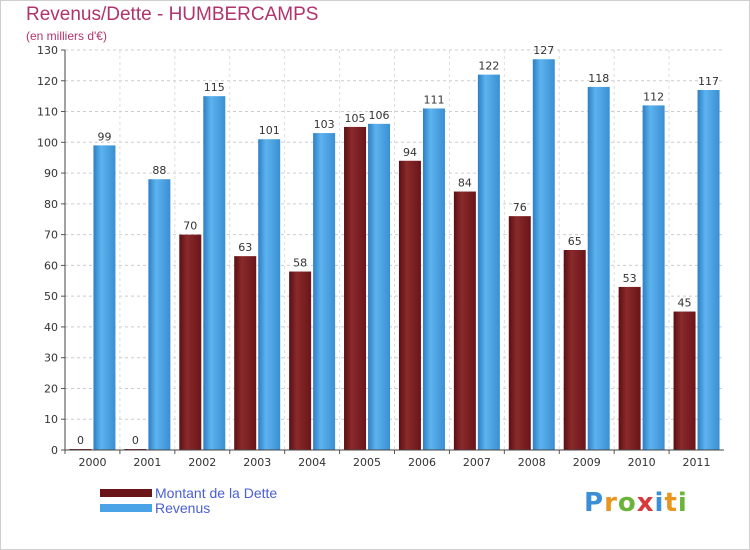  Describe the element at coordinates (216, 493) in the screenshot. I see `legend-label-debt: Montant de la Dette` at that location.